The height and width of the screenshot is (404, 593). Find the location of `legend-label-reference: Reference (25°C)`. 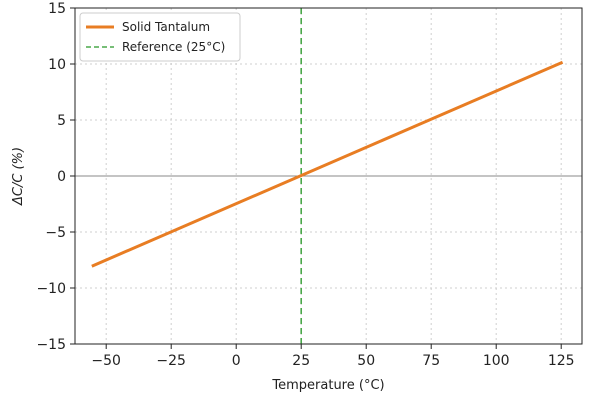

legend-label-reference: Reference (25°C) is located at coordinates (173, 47).